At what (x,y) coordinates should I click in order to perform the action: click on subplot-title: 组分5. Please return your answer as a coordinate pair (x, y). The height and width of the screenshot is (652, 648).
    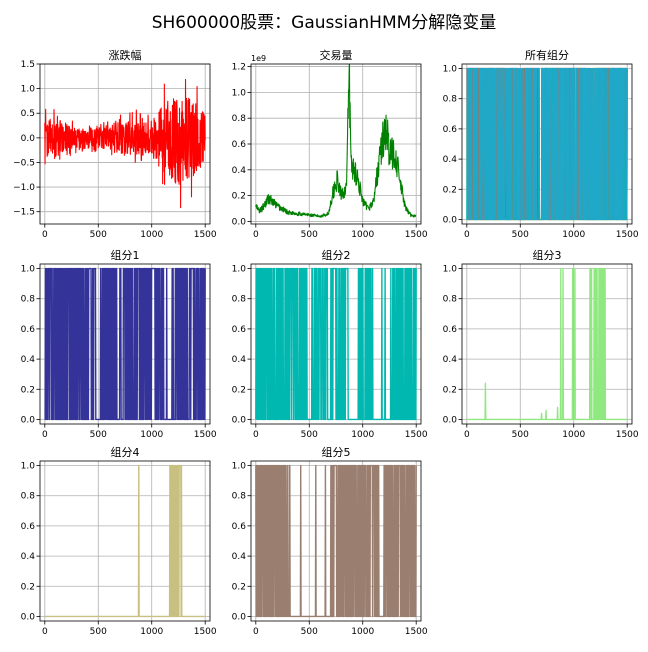
    Looking at the image, I should click on (336, 452).